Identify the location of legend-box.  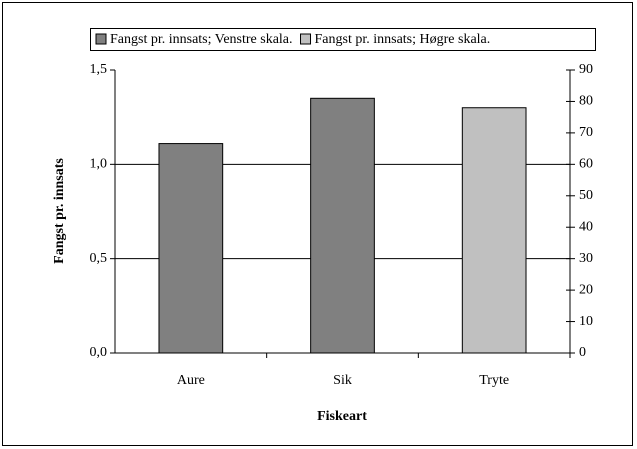
(343, 39).